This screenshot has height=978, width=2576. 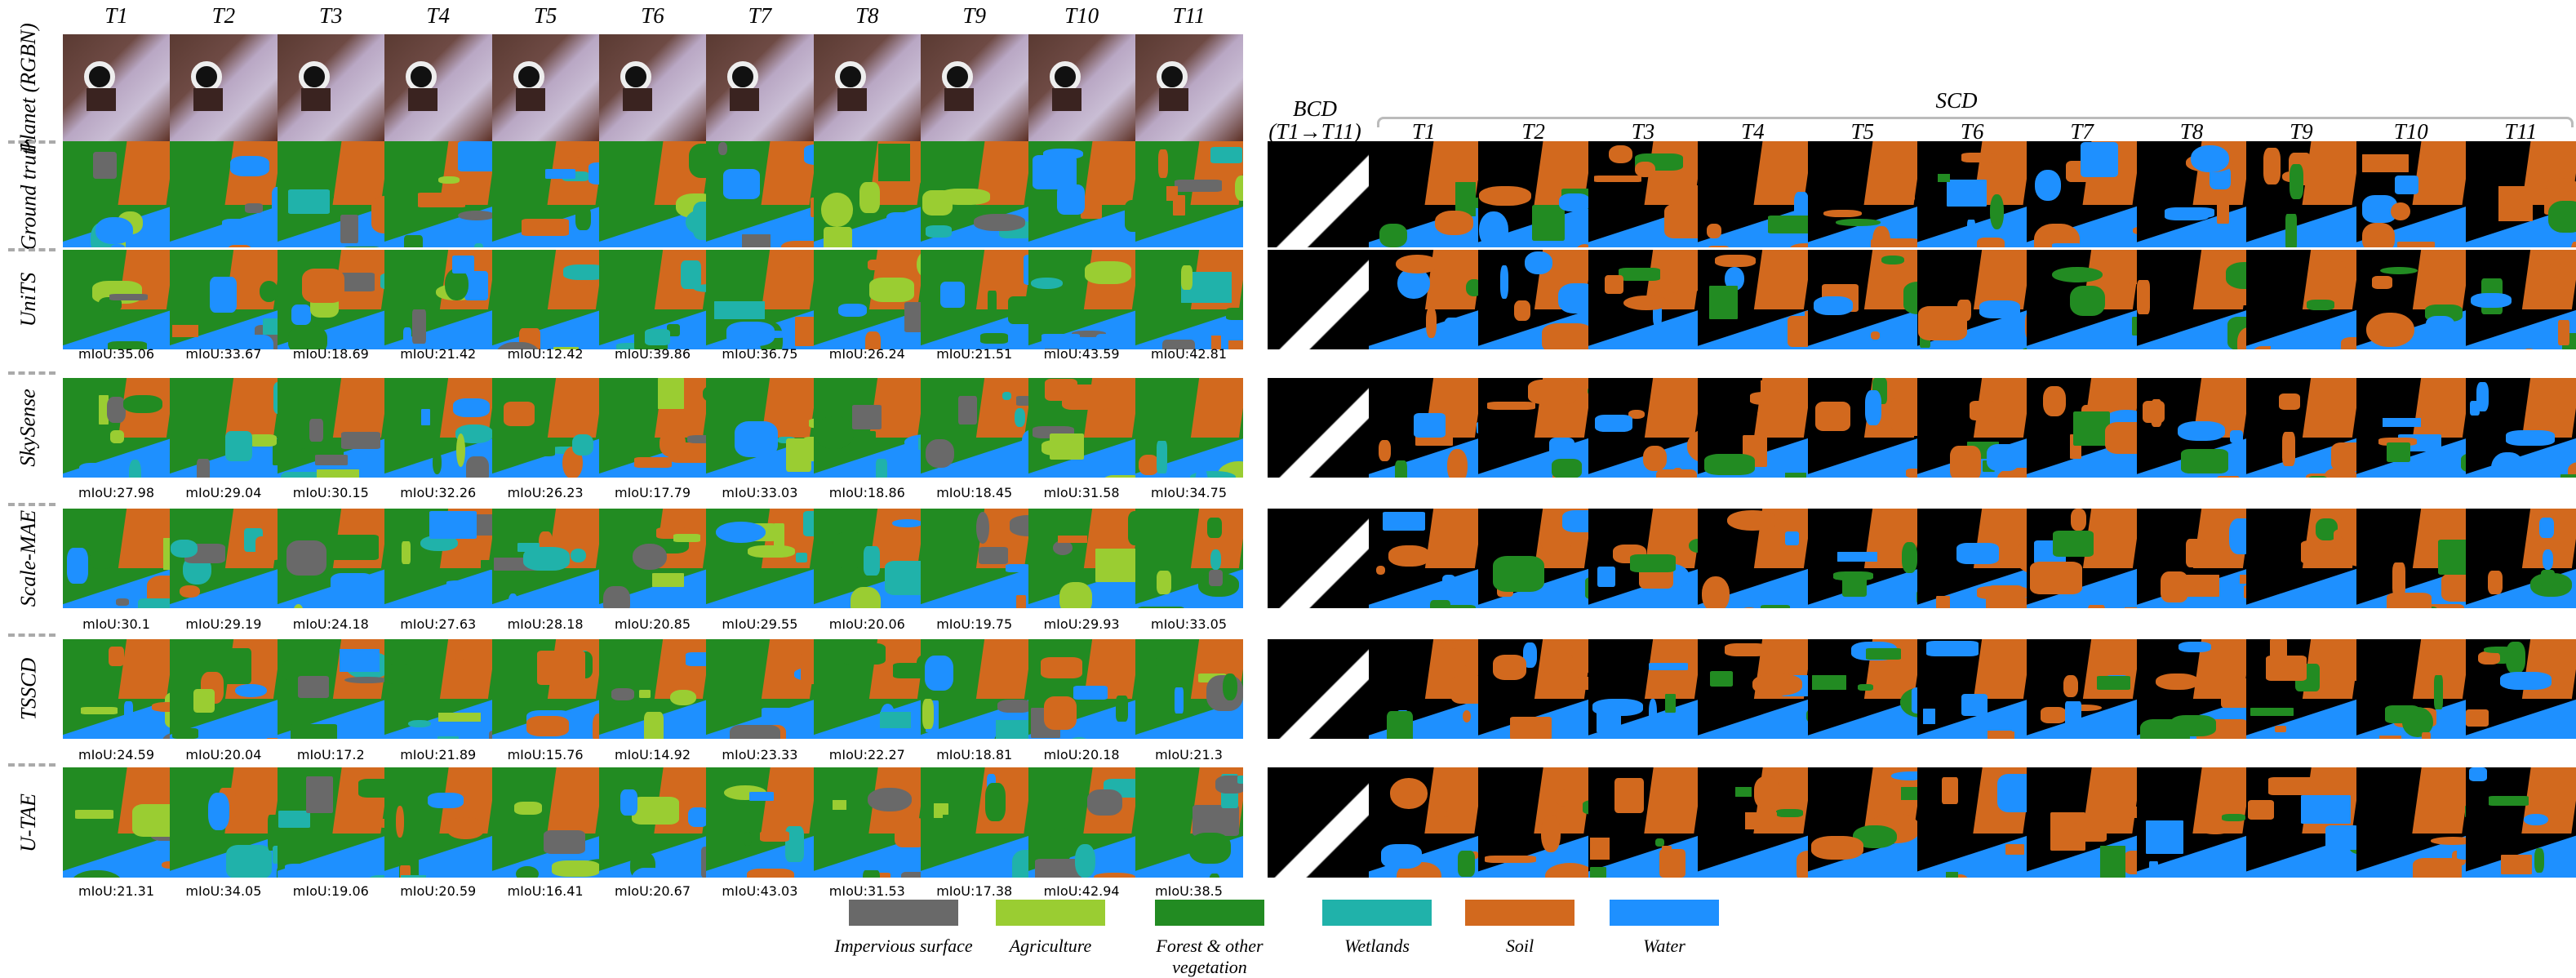 I want to click on miou-score: mIoU:30.1, so click(x=116, y=624).